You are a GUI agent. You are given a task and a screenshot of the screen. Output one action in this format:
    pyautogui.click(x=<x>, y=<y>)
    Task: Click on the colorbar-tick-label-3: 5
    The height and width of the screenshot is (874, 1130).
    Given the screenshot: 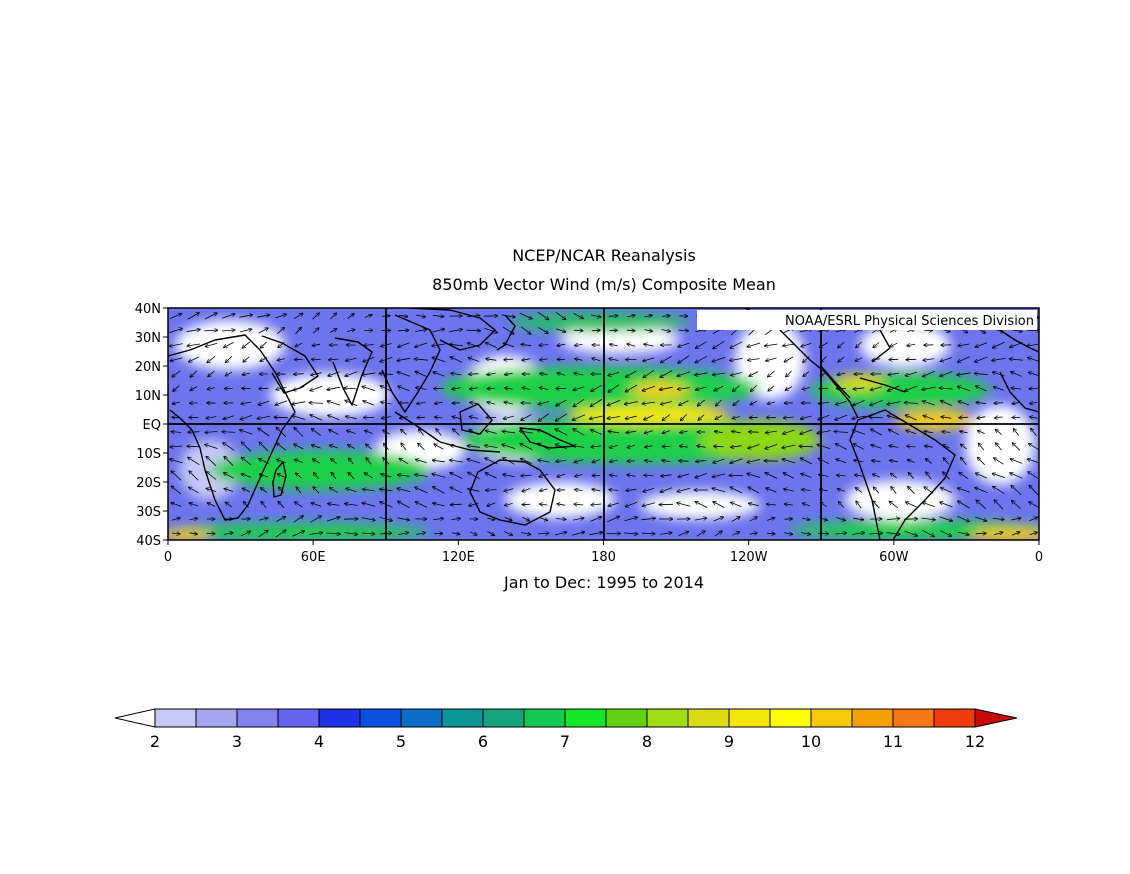 What is the action you would take?
    pyautogui.click(x=401, y=741)
    